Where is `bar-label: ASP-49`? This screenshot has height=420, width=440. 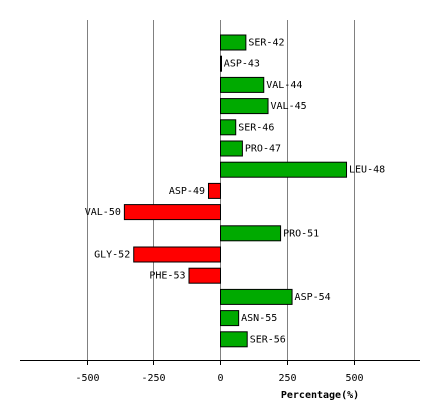
bar-label: ASP-49 is located at coordinates (187, 191).